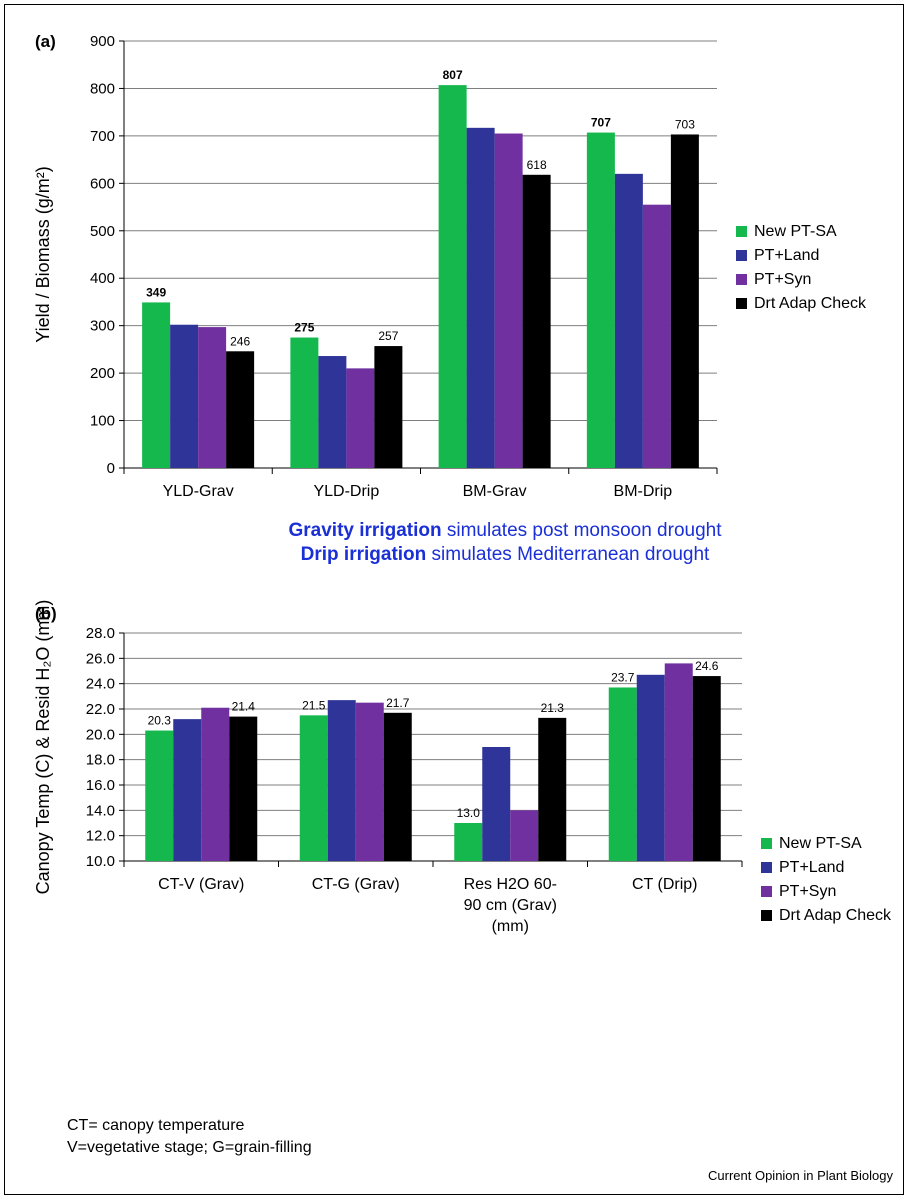  Describe the element at coordinates (100, 684) in the screenshot. I see `c1-y-tick-label: 24.0` at that location.